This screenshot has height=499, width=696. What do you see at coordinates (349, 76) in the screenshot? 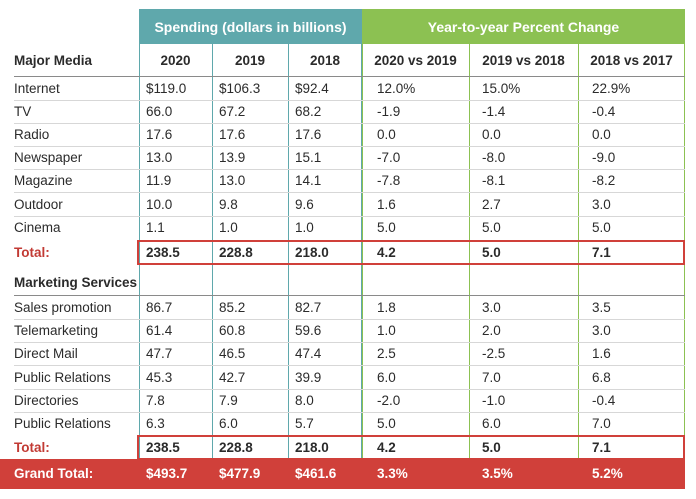
I see `header-divider` at bounding box center [349, 76].